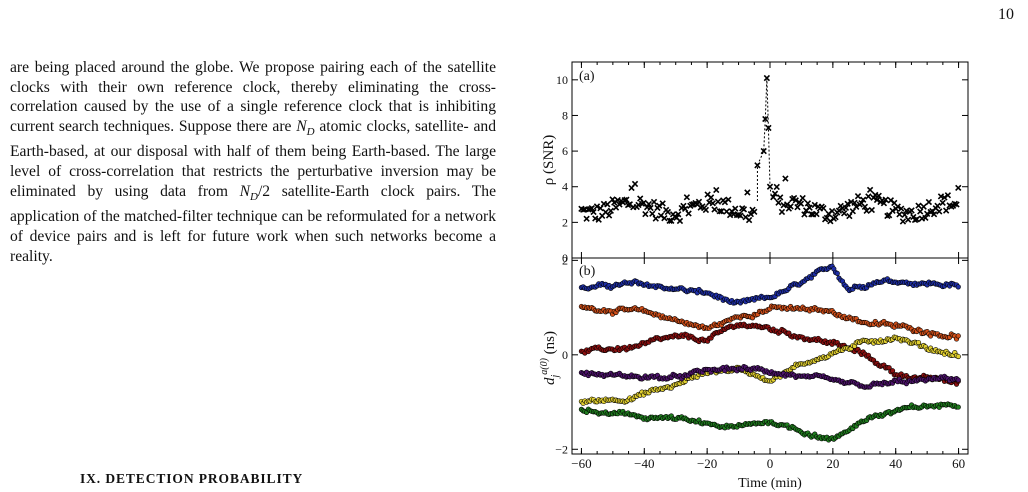 The width and height of the screenshot is (1028, 492). Describe the element at coordinates (301, 126) in the screenshot. I see `math-nd: N` at that location.